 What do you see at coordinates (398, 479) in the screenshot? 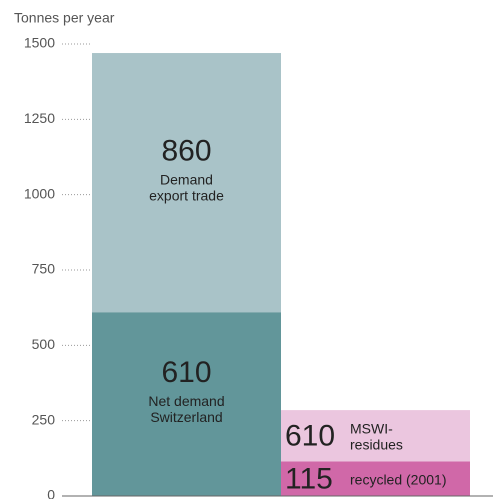
I see `segment-label: recycled (2001)` at bounding box center [398, 479].